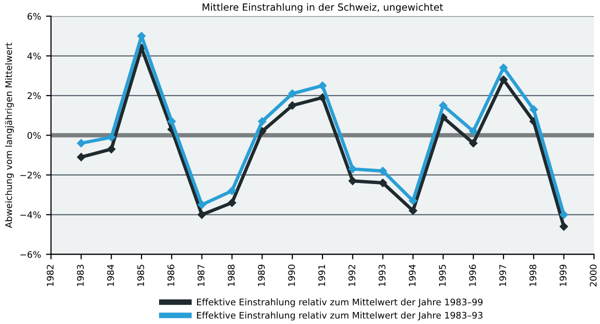 This screenshot has width=600, height=324. I want to click on y-tick-label: −4%, so click(30, 214).